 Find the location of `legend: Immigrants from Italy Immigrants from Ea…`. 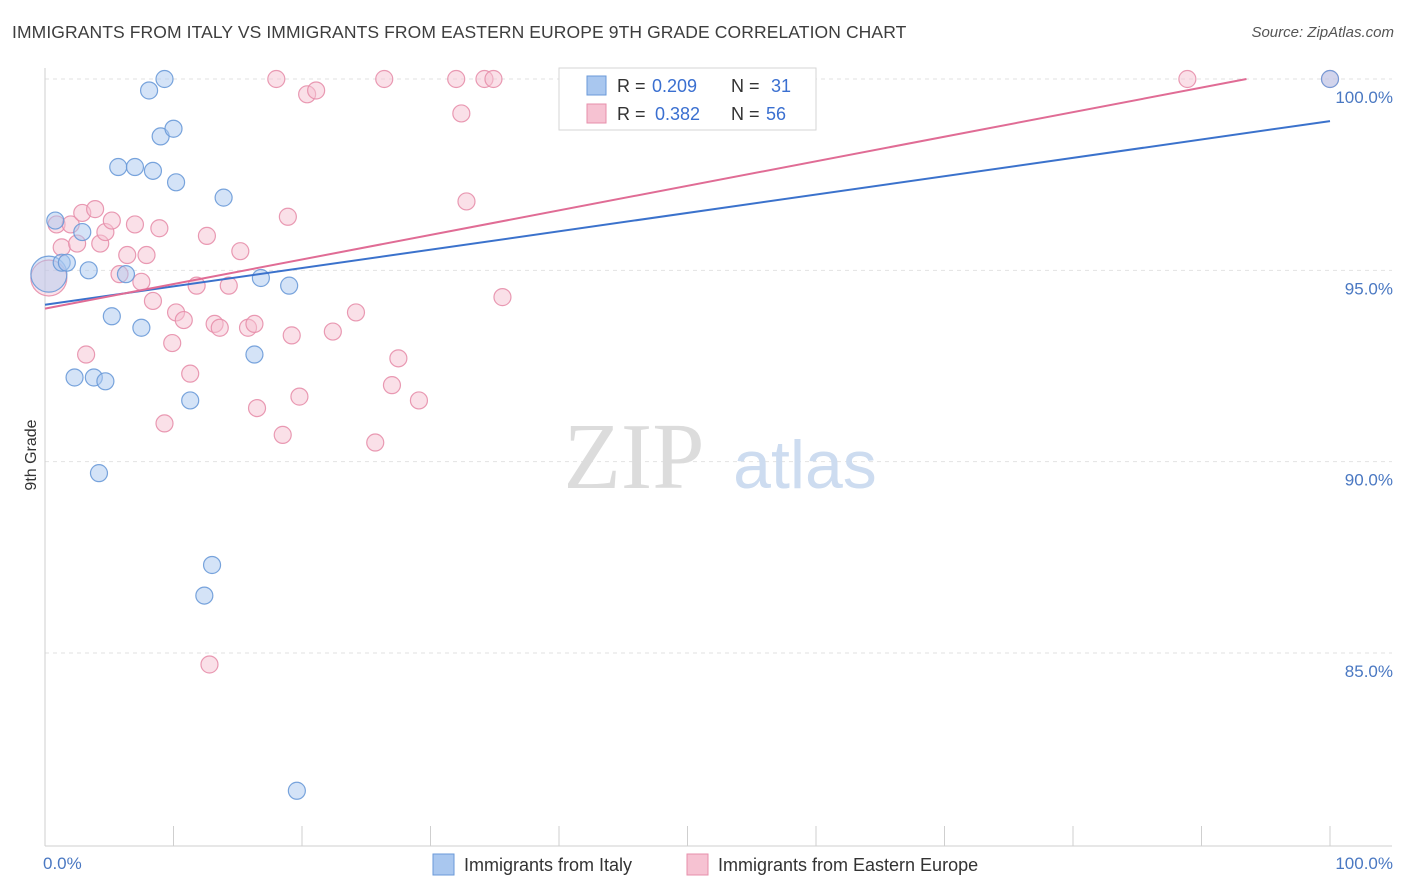

legend: Immigrants from Italy Immigrants from Ea… is located at coordinates (705, 864).